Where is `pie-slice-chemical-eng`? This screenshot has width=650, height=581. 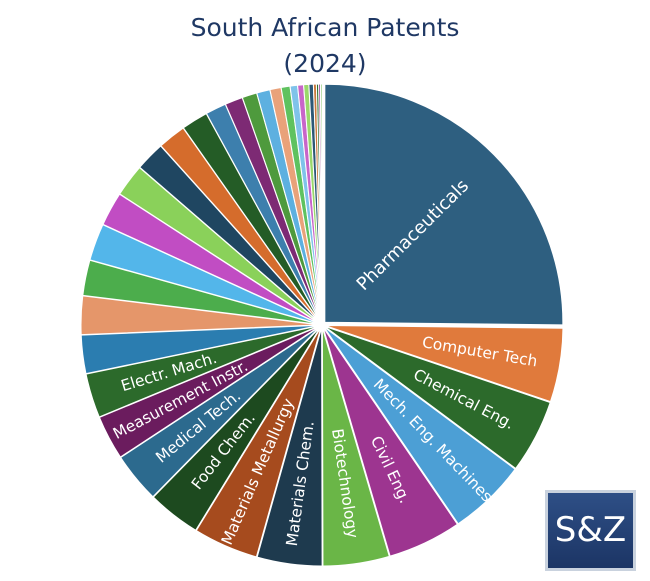 pie-slice-chemical-eng is located at coordinates (437, 397).